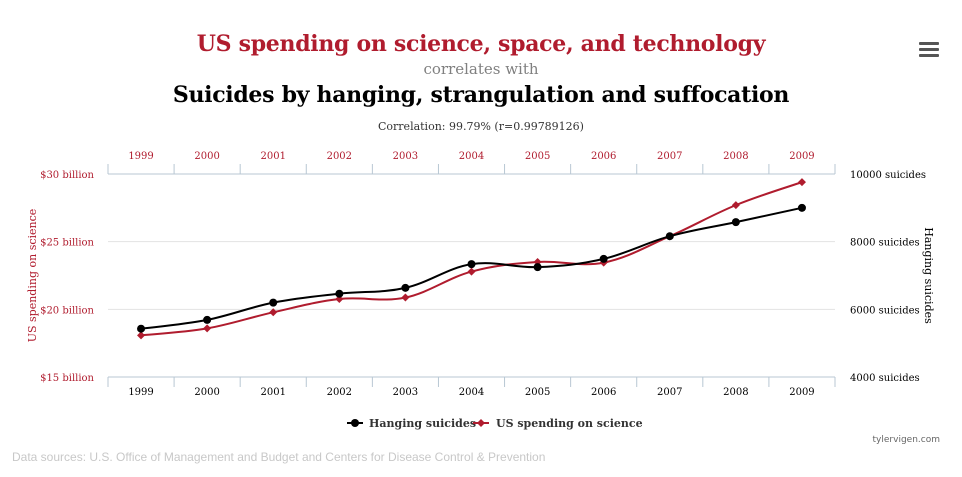 This screenshot has width=962, height=477. What do you see at coordinates (928, 275) in the screenshot?
I see `right-y-axis-title: Hanging suicides` at bounding box center [928, 275].